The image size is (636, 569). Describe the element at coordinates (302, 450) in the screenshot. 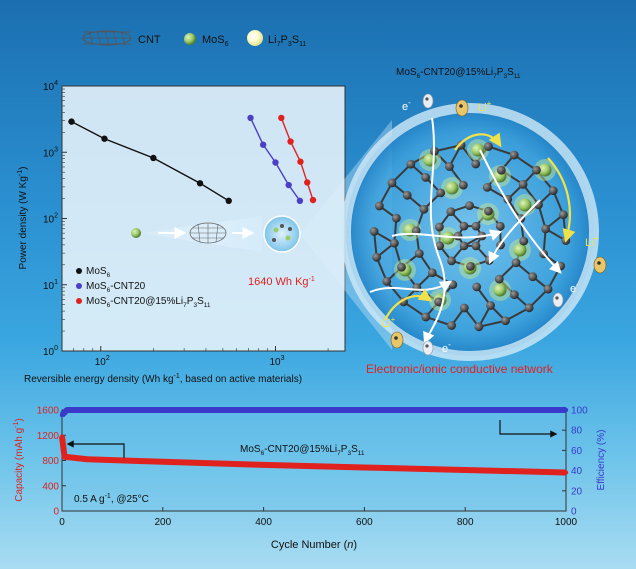

I see `cycling-series-label: MoS6-CNT20@15%Li7P3S11` at that location.